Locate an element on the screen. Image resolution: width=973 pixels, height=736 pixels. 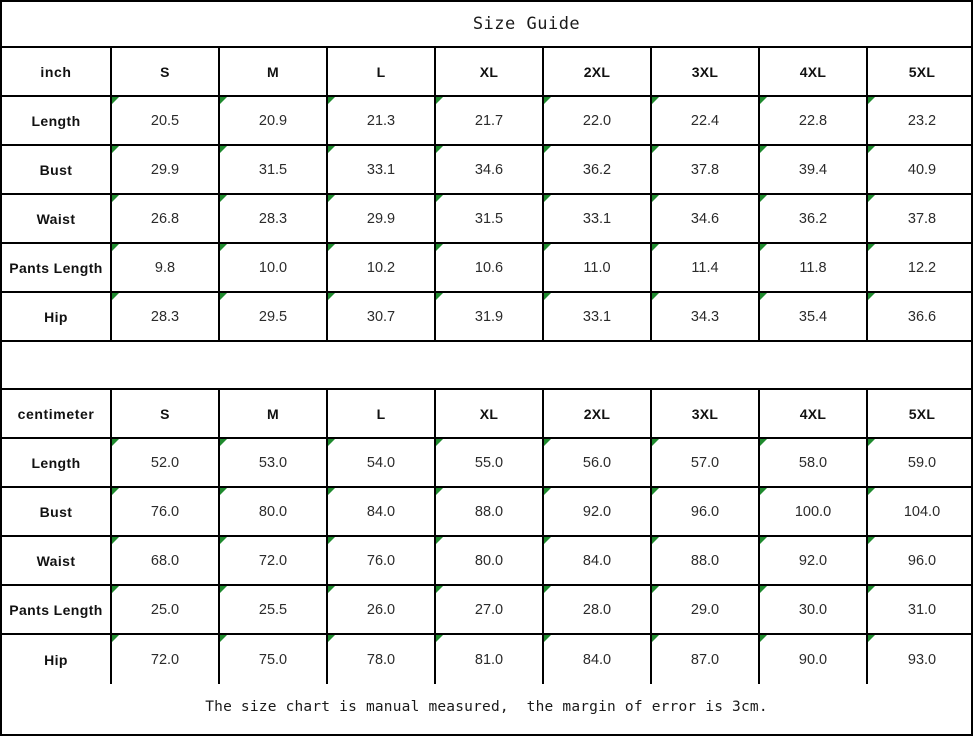
size-header-label: M is located at coordinates (273, 413).